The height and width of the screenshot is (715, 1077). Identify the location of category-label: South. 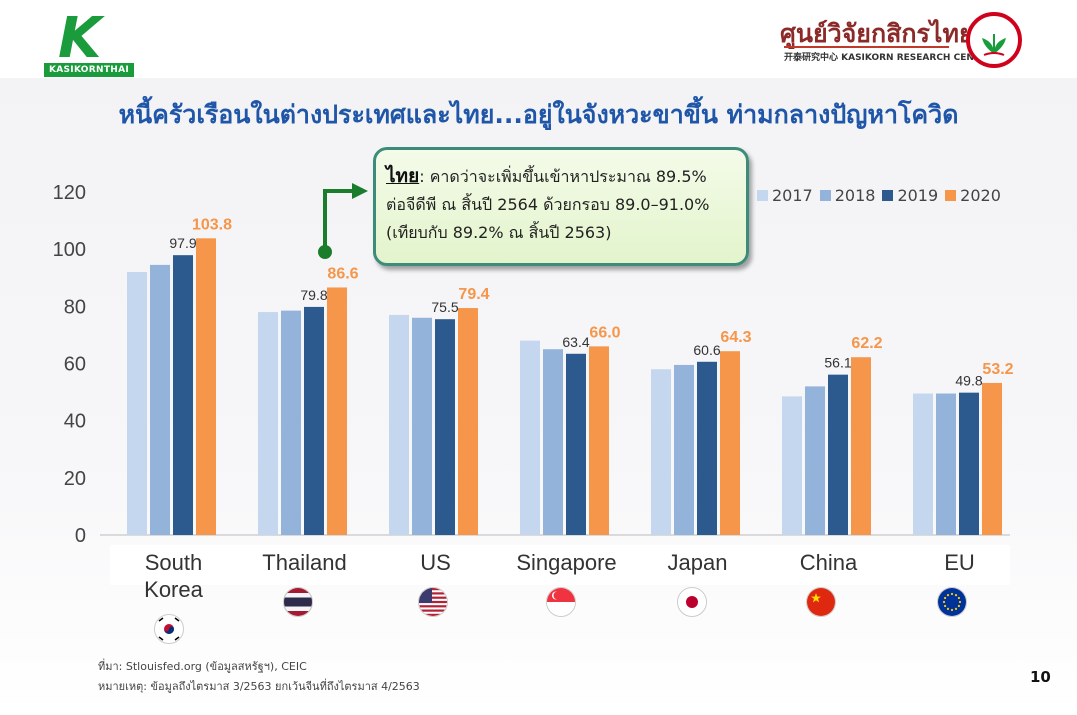
(174, 562).